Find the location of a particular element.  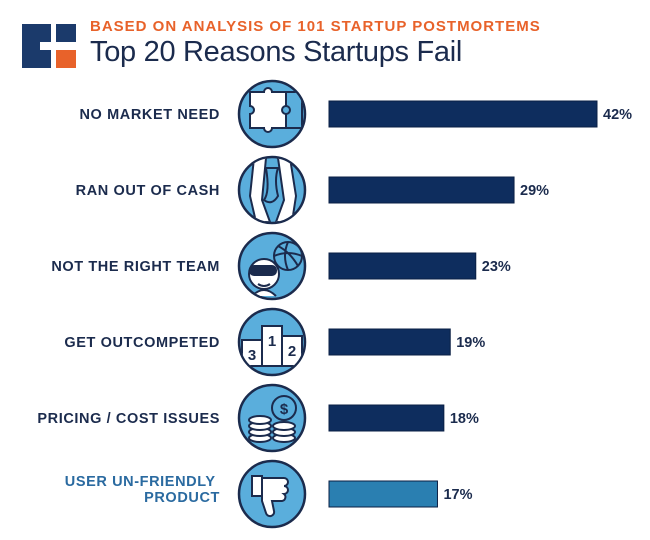

value-label: 17% is located at coordinates (457, 495).